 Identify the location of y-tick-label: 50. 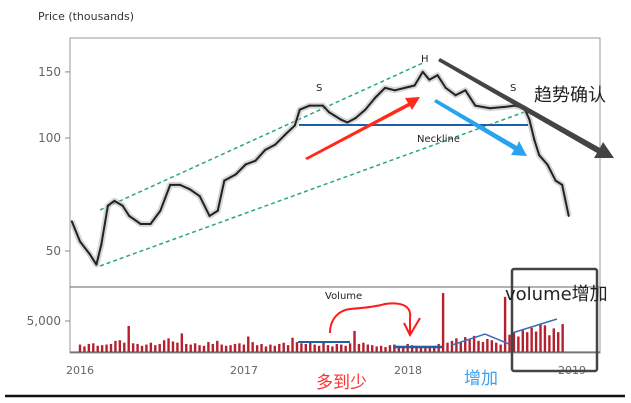
(53, 251).